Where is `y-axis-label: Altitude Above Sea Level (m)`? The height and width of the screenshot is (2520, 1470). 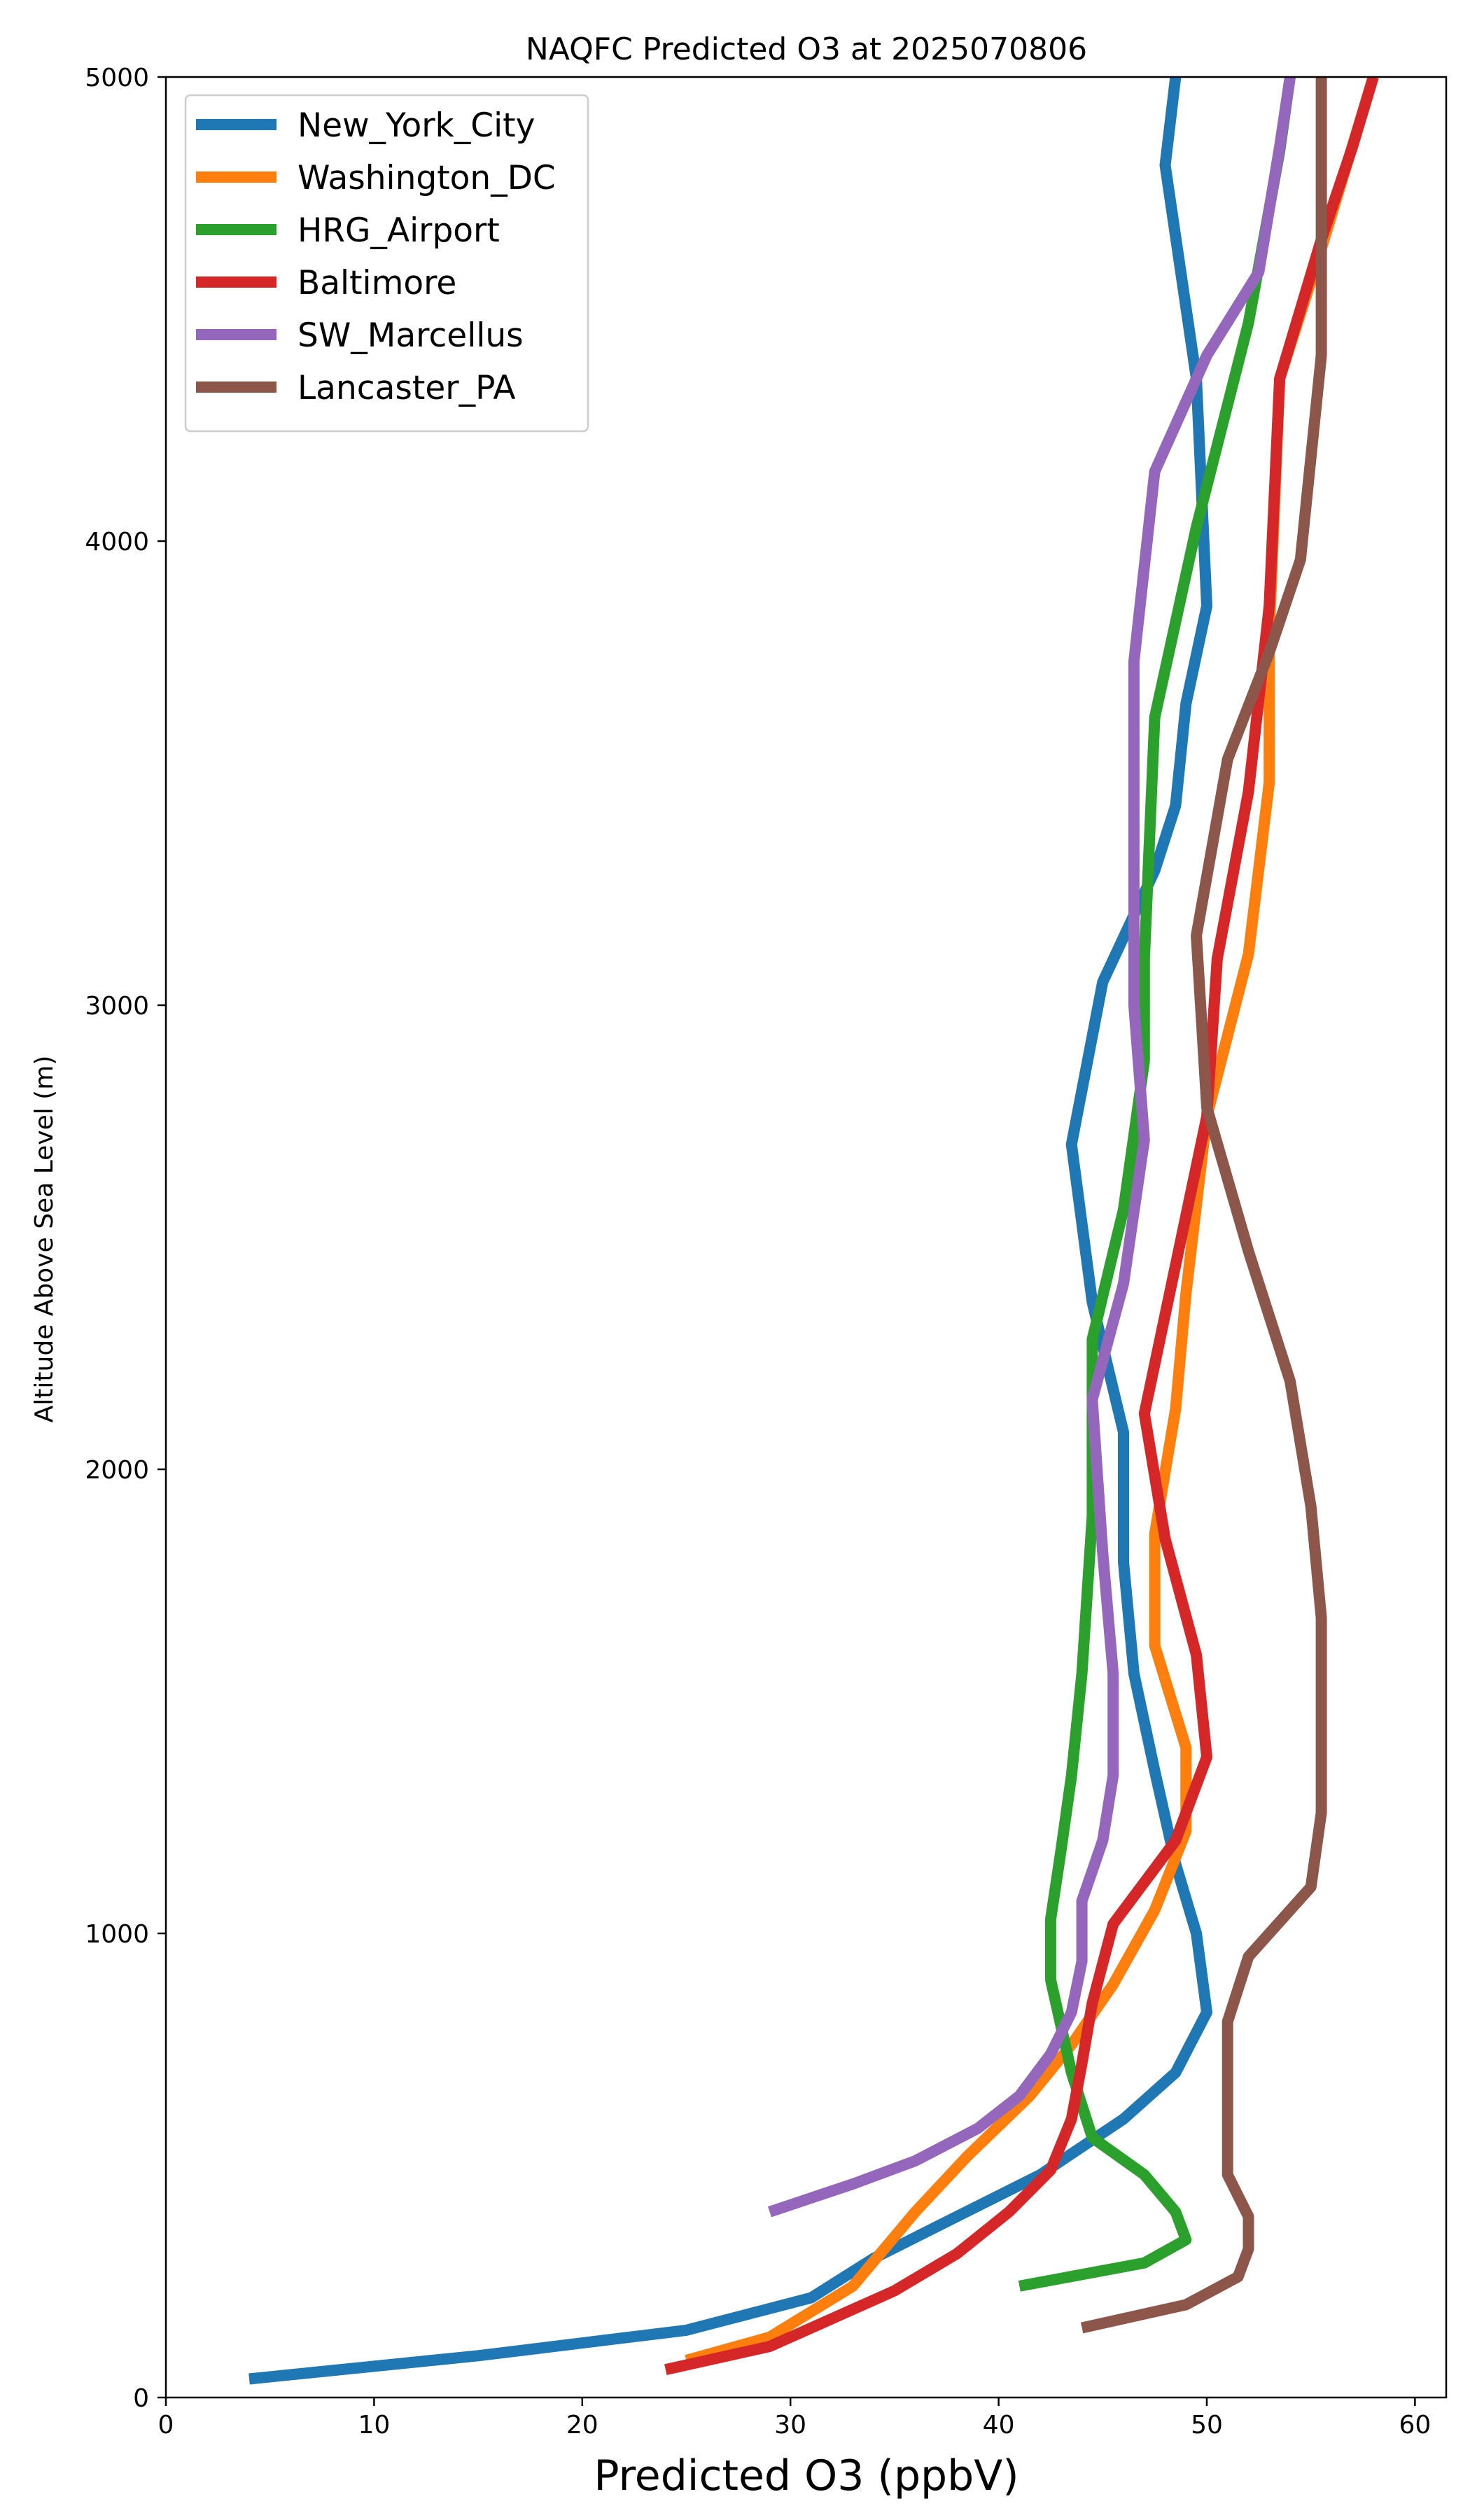 y-axis-label: Altitude Above Sea Level (m) is located at coordinates (44, 1239).